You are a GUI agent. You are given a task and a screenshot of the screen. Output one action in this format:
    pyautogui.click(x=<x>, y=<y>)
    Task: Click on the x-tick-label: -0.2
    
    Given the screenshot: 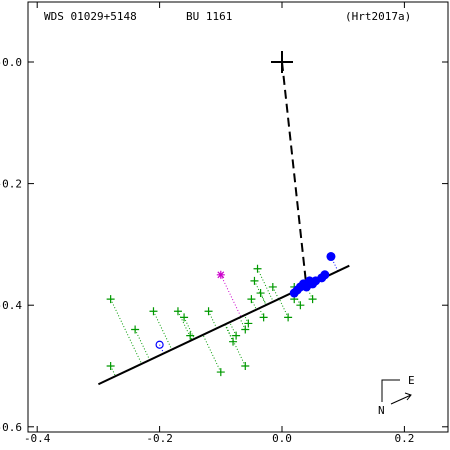 What is the action you would take?
    pyautogui.click(x=159, y=438)
    